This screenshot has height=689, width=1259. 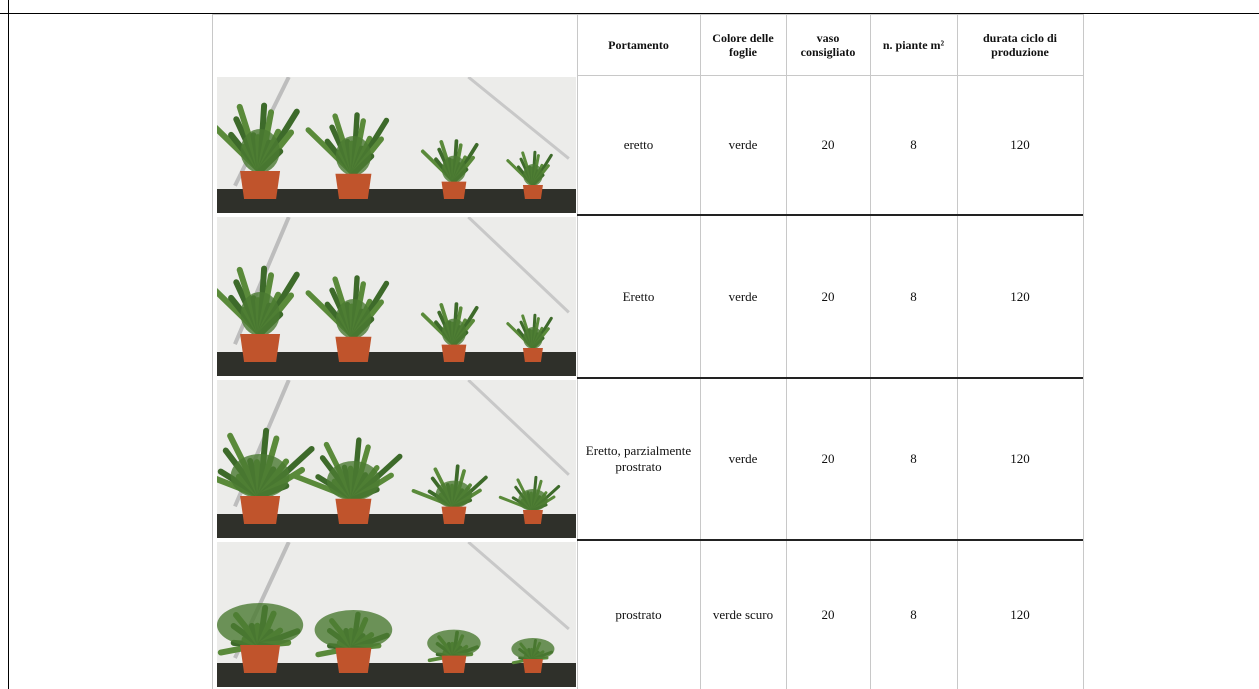 I want to click on column-header: Portamento, so click(x=638, y=44).